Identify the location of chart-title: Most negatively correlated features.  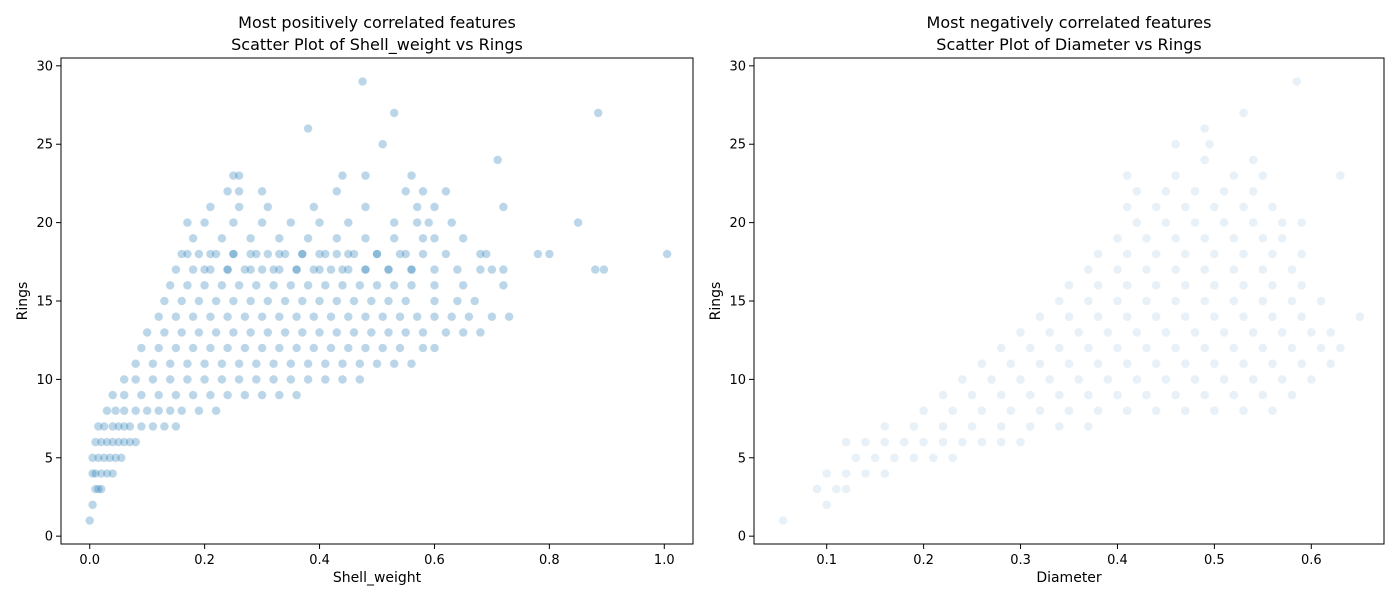
(1069, 22).